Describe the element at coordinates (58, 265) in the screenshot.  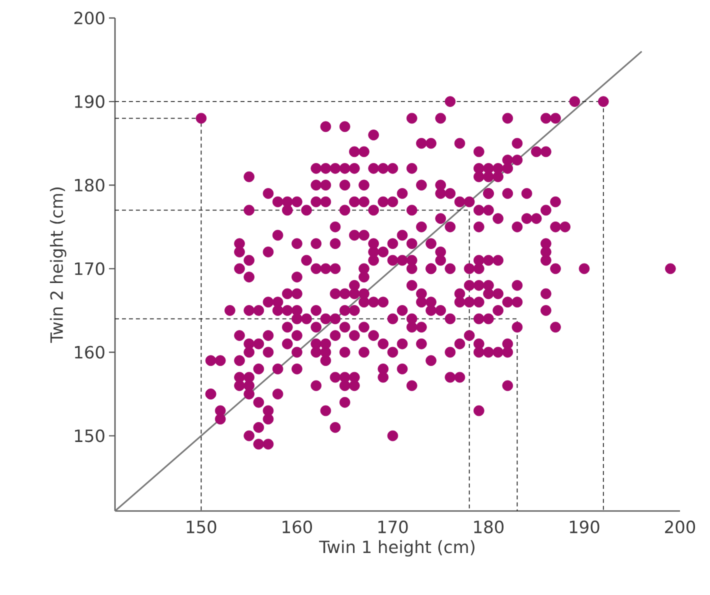
I see `y-axis-title: Twin 2 height (cm)` at that location.